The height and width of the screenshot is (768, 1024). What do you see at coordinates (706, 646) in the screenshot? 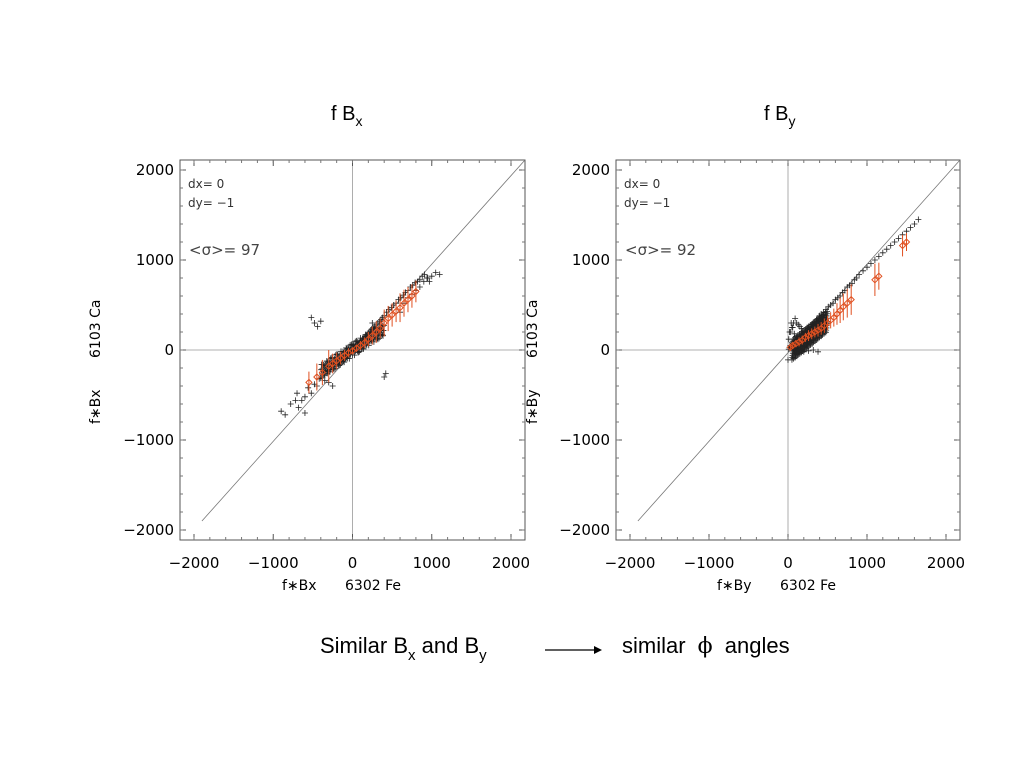
I see `caption-right: similar ϕ angles` at bounding box center [706, 646].